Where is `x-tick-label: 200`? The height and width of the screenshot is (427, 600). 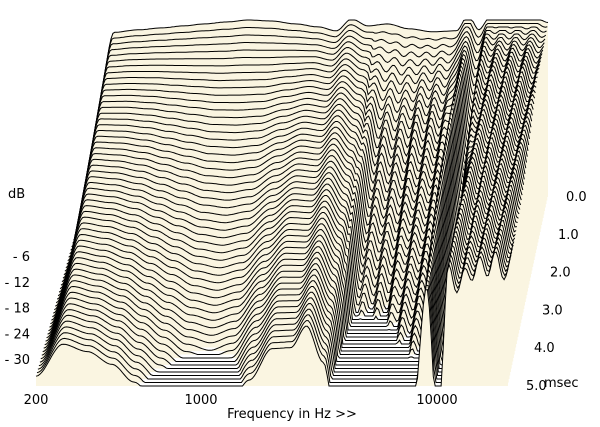 x-tick-label: 200 is located at coordinates (36, 400).